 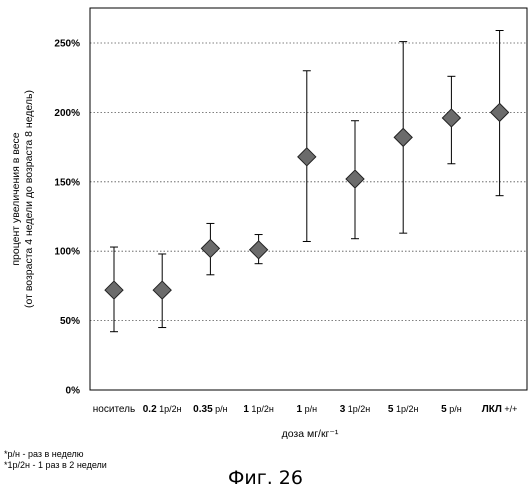 What do you see at coordinates (310, 434) in the screenshot?
I see `x-axis-title: доза мг/кг⁻¹` at bounding box center [310, 434].